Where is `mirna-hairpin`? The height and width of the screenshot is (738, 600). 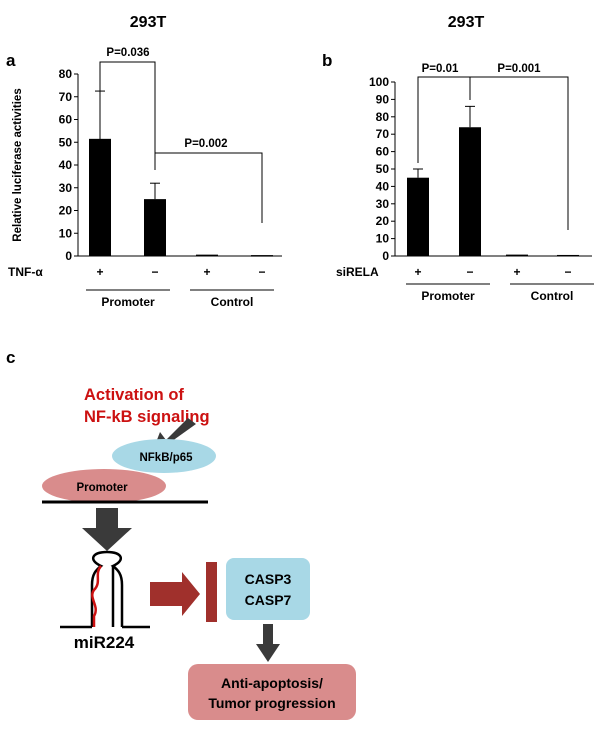
mirna-hairpin is located at coordinates (105, 589).